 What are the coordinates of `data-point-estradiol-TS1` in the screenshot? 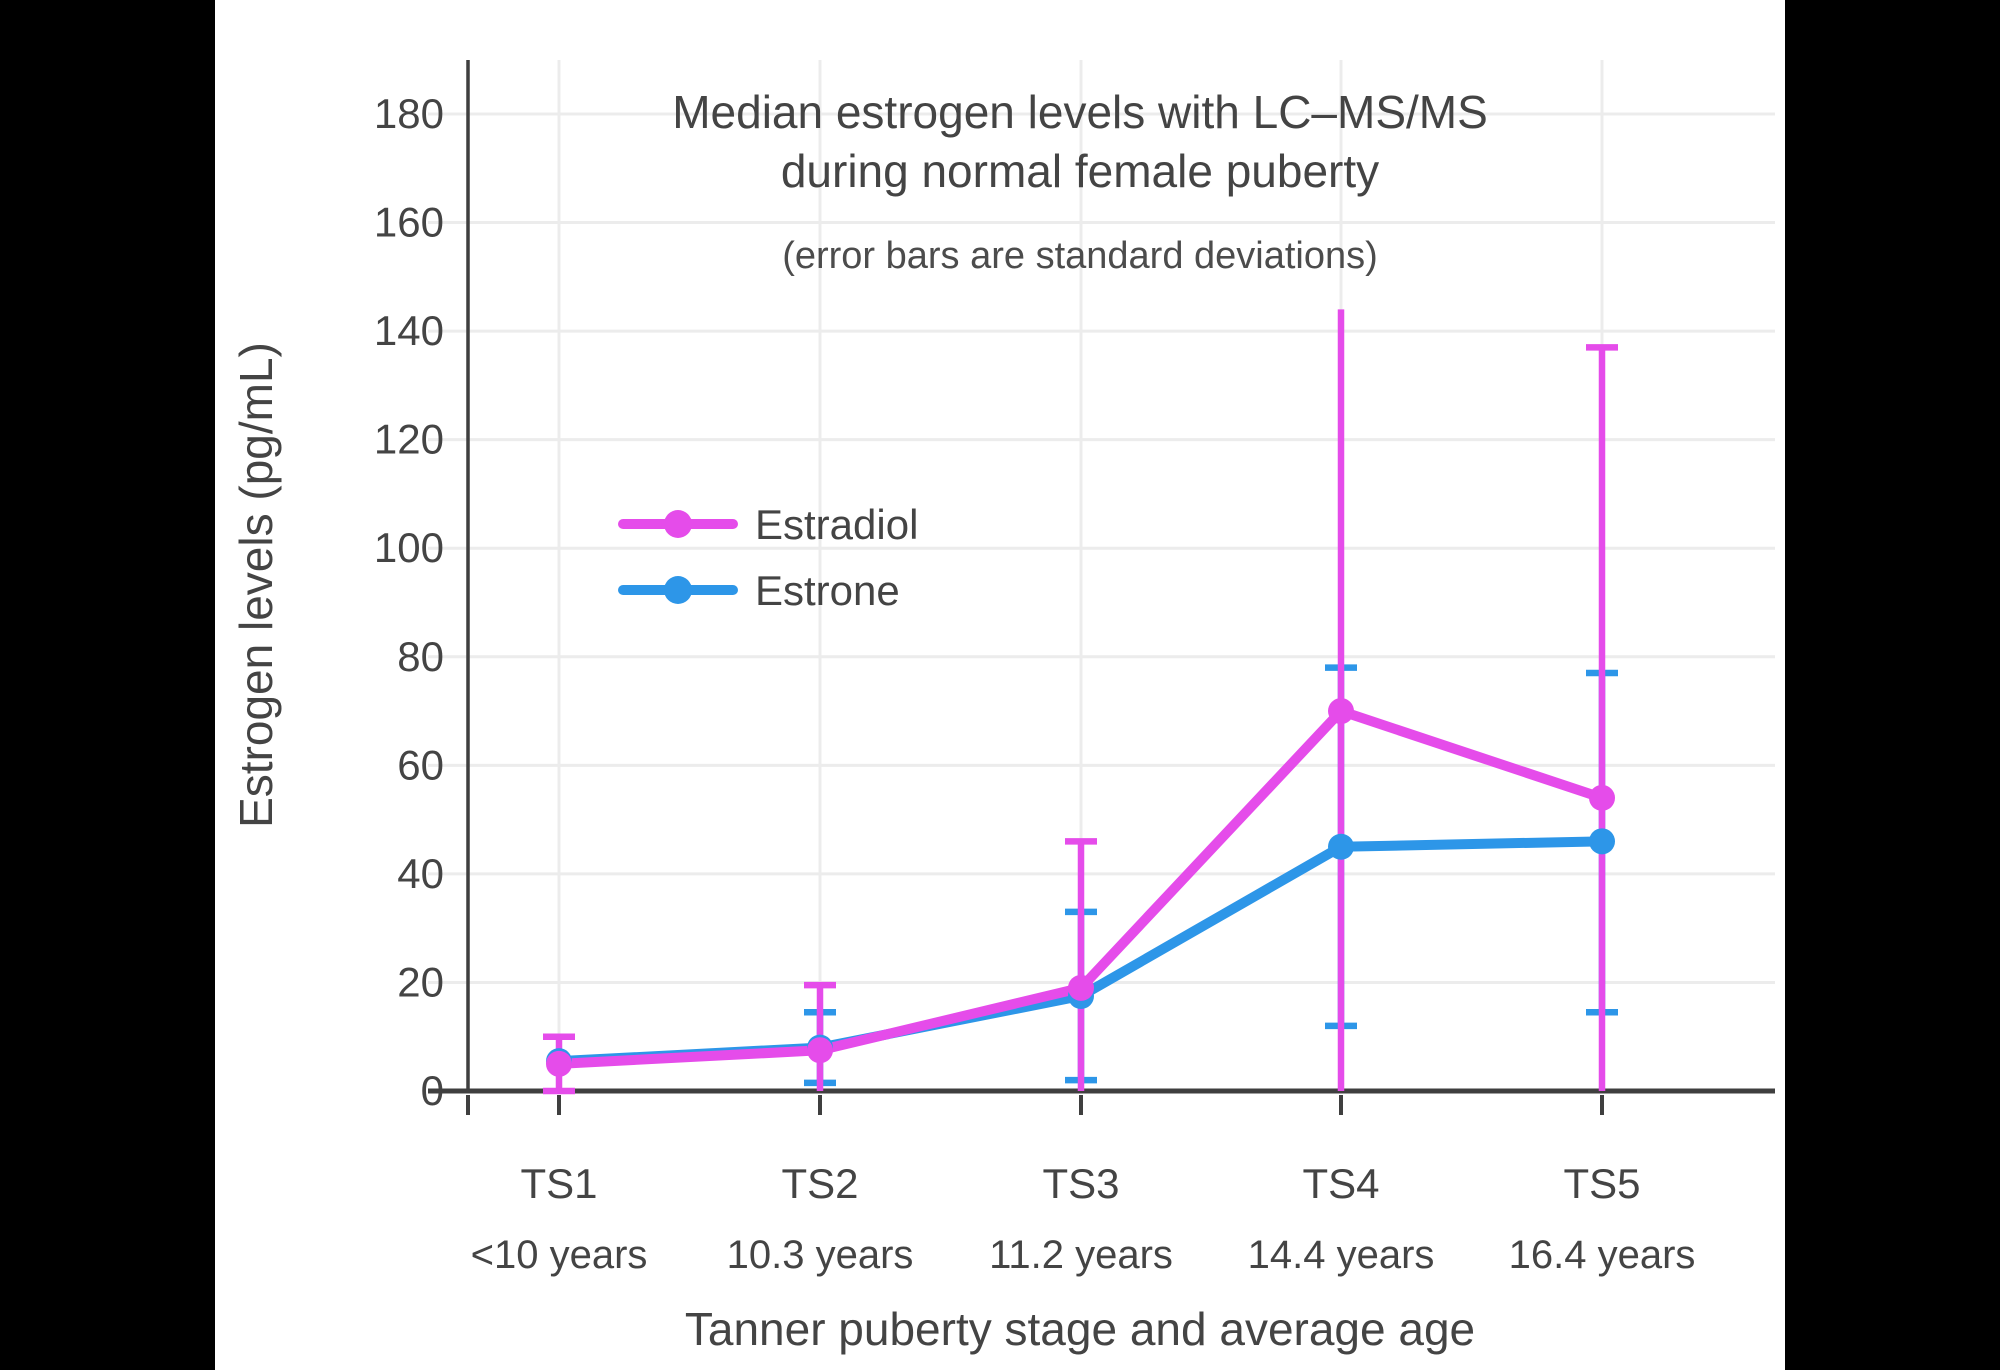 It's located at (559, 1063).